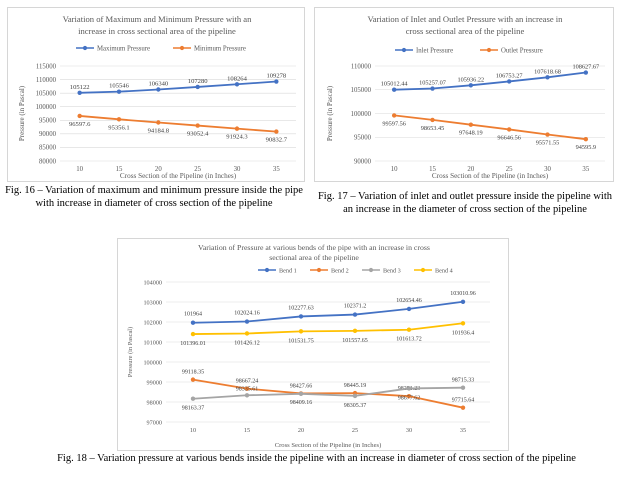 The width and height of the screenshot is (633, 496). What do you see at coordinates (392, 271) in the screenshot?
I see `legend-label: Bend 3` at bounding box center [392, 271].